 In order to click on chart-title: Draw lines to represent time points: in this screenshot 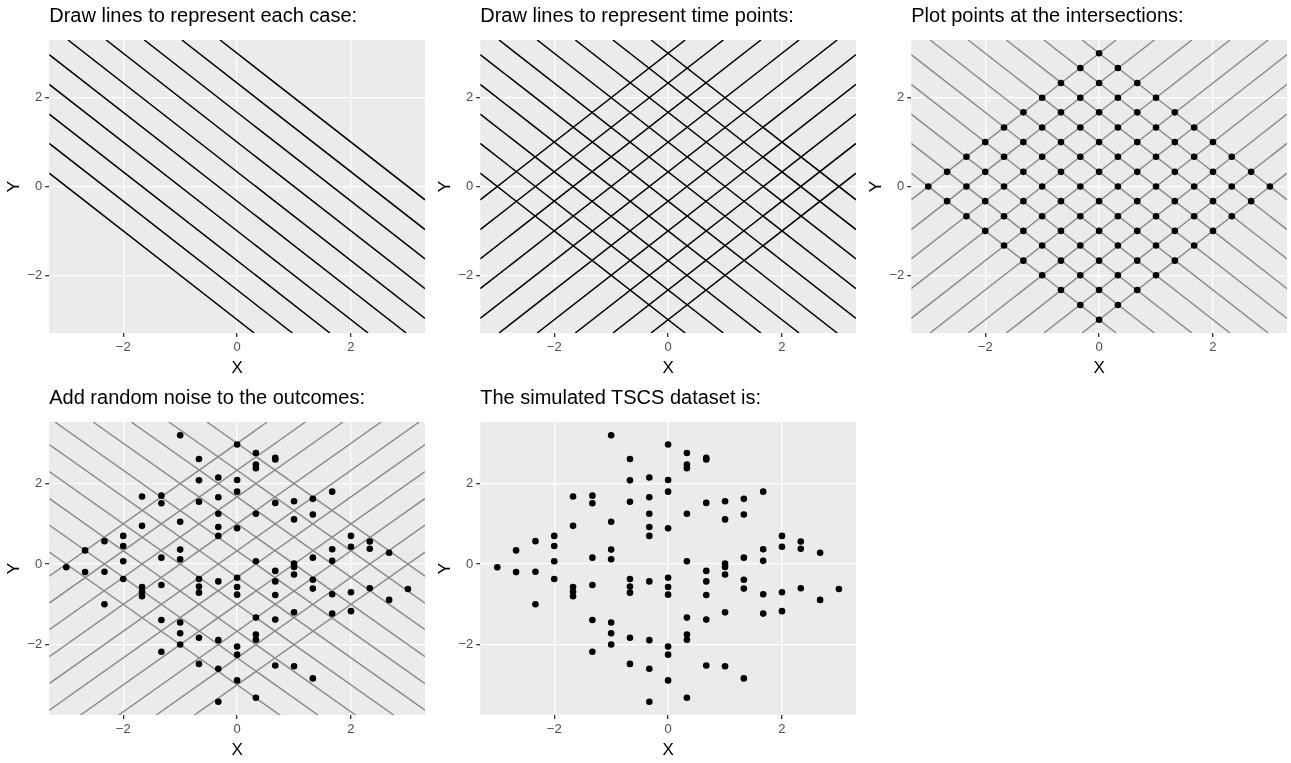, I will do `click(637, 15)`.